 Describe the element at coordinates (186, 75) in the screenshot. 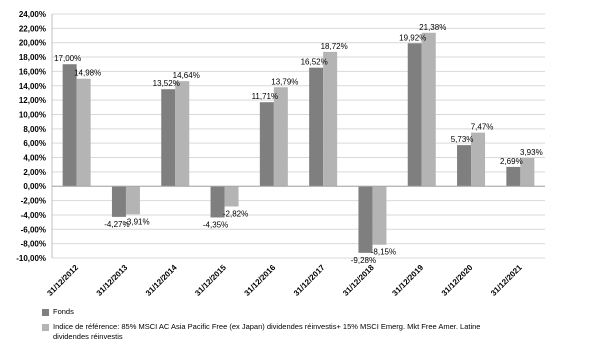

I see `data-label: 14,64%` at that location.